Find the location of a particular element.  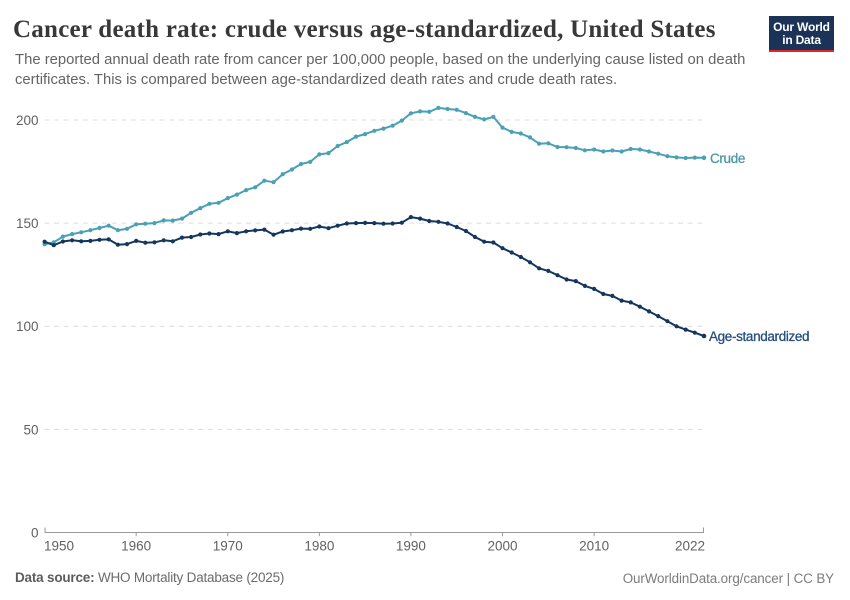

svg-text: 2022 is located at coordinates (690, 545).